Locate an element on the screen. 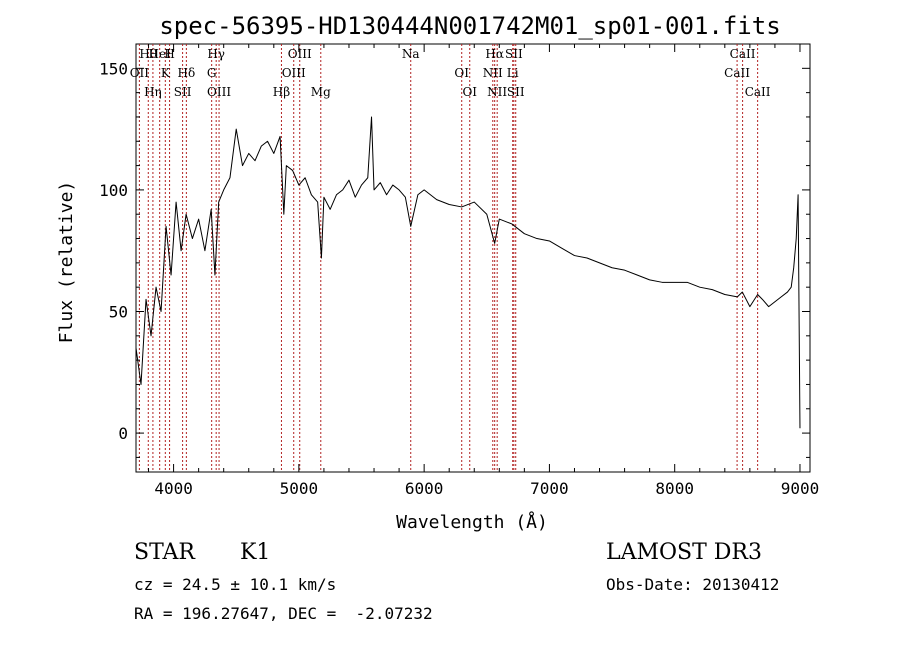  line-marker-label: Li is located at coordinates (513, 73).